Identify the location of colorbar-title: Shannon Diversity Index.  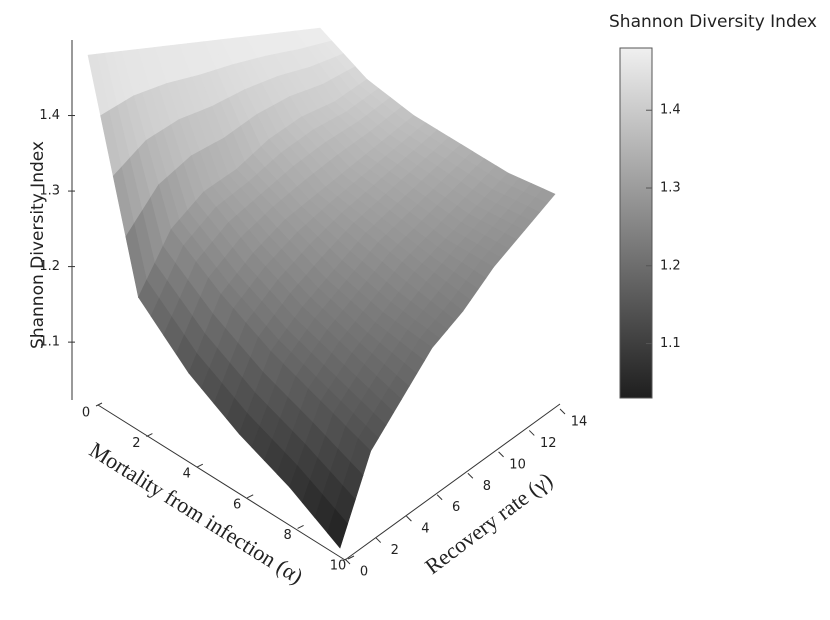
(713, 22).